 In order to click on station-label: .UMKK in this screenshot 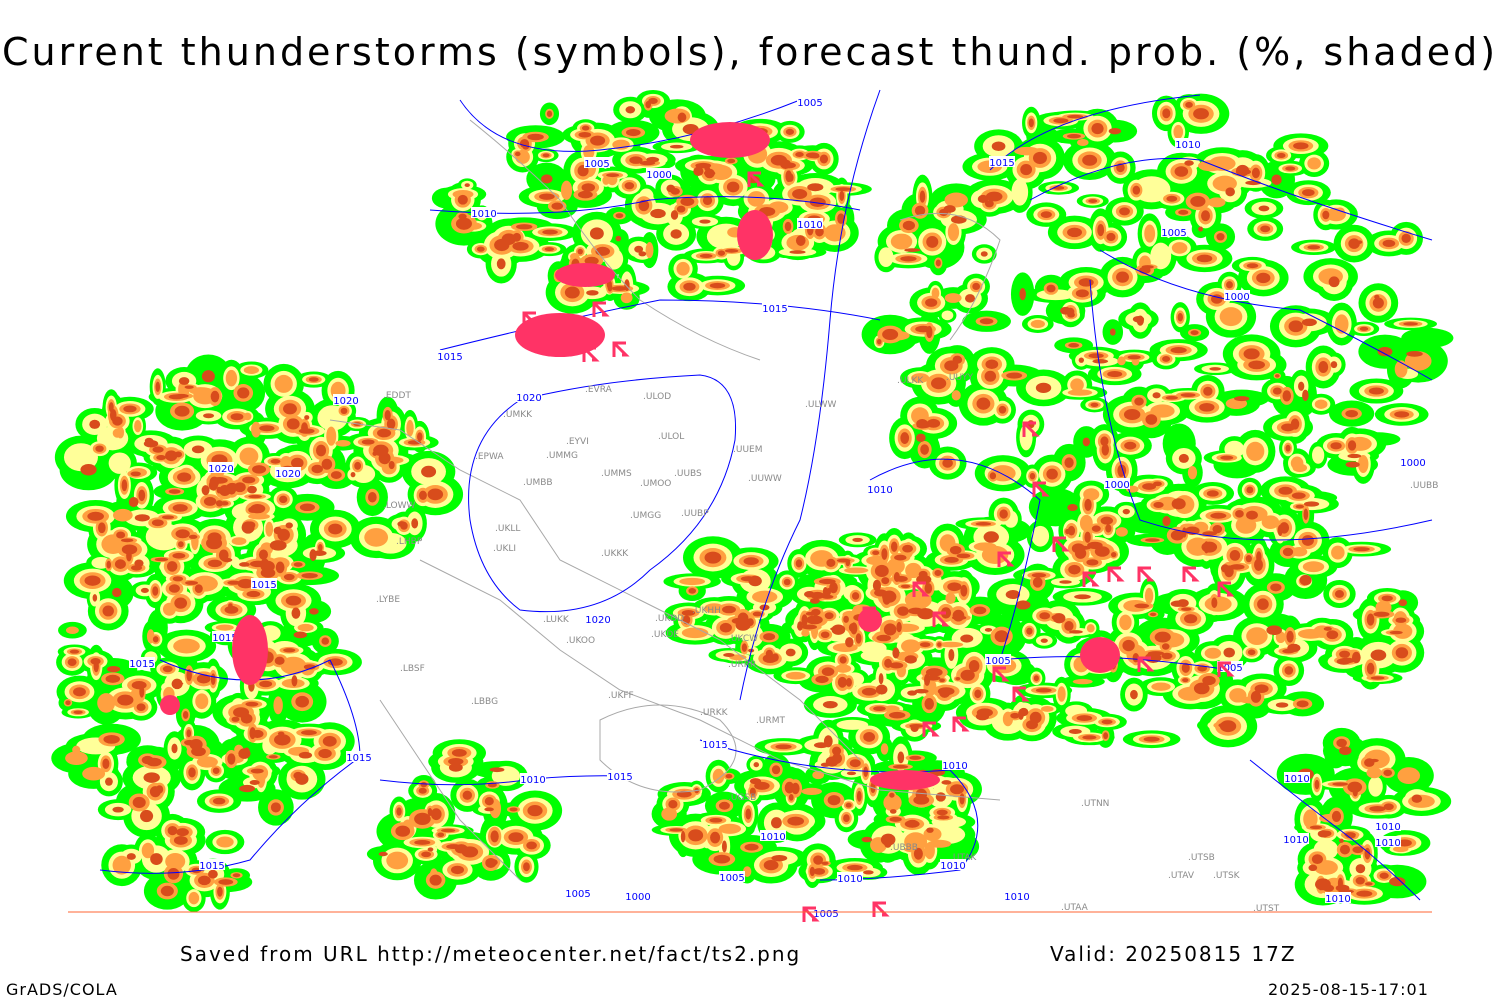, I will do `click(518, 415)`.